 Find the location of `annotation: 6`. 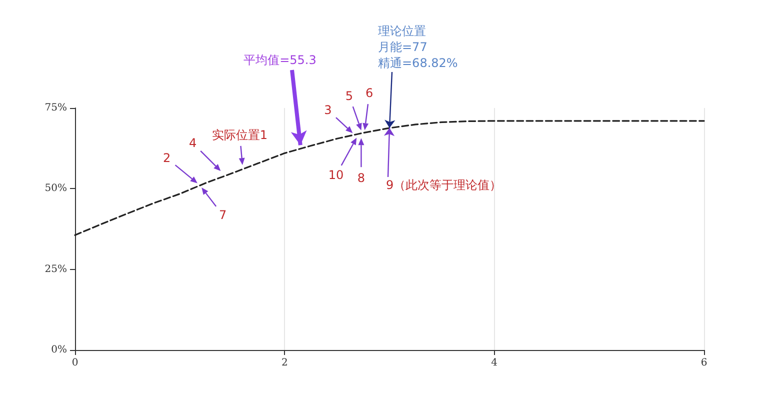

annotation: 6 is located at coordinates (370, 93).